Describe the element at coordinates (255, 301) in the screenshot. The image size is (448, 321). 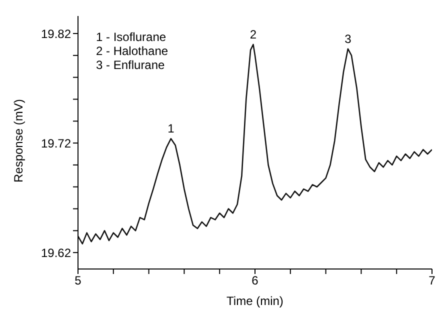
I see `x-axis-title: Time (min)` at that location.